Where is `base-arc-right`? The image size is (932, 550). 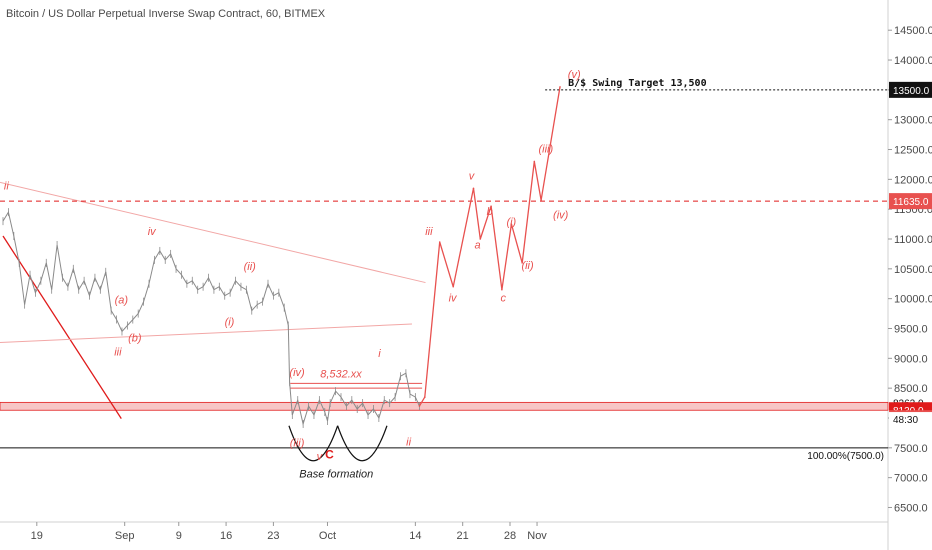 base-arc-right is located at coordinates (362, 443).